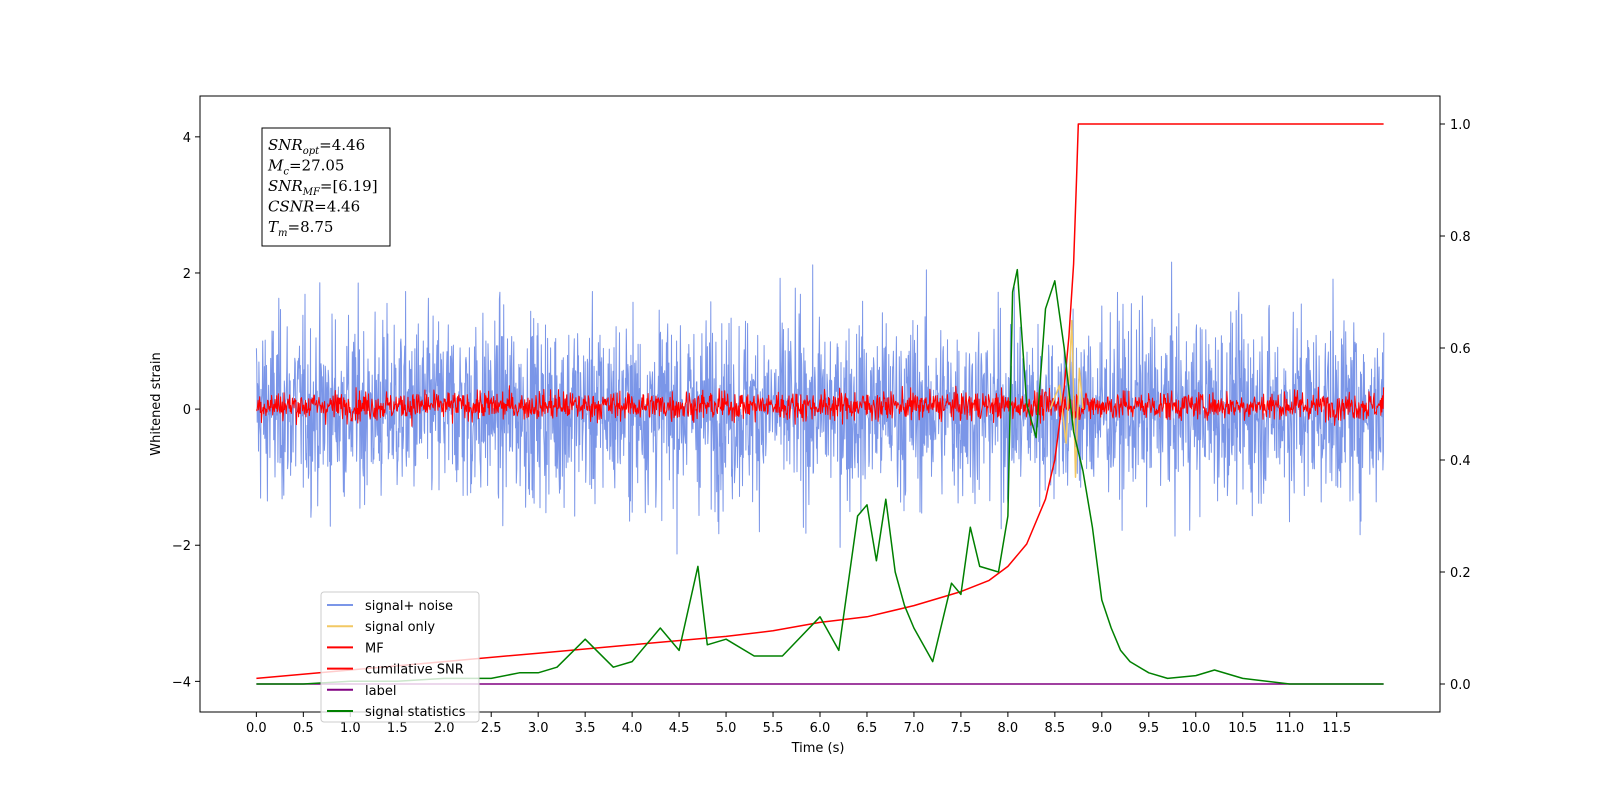  I want to click on x-tick-label: 2.0, so click(444, 728).